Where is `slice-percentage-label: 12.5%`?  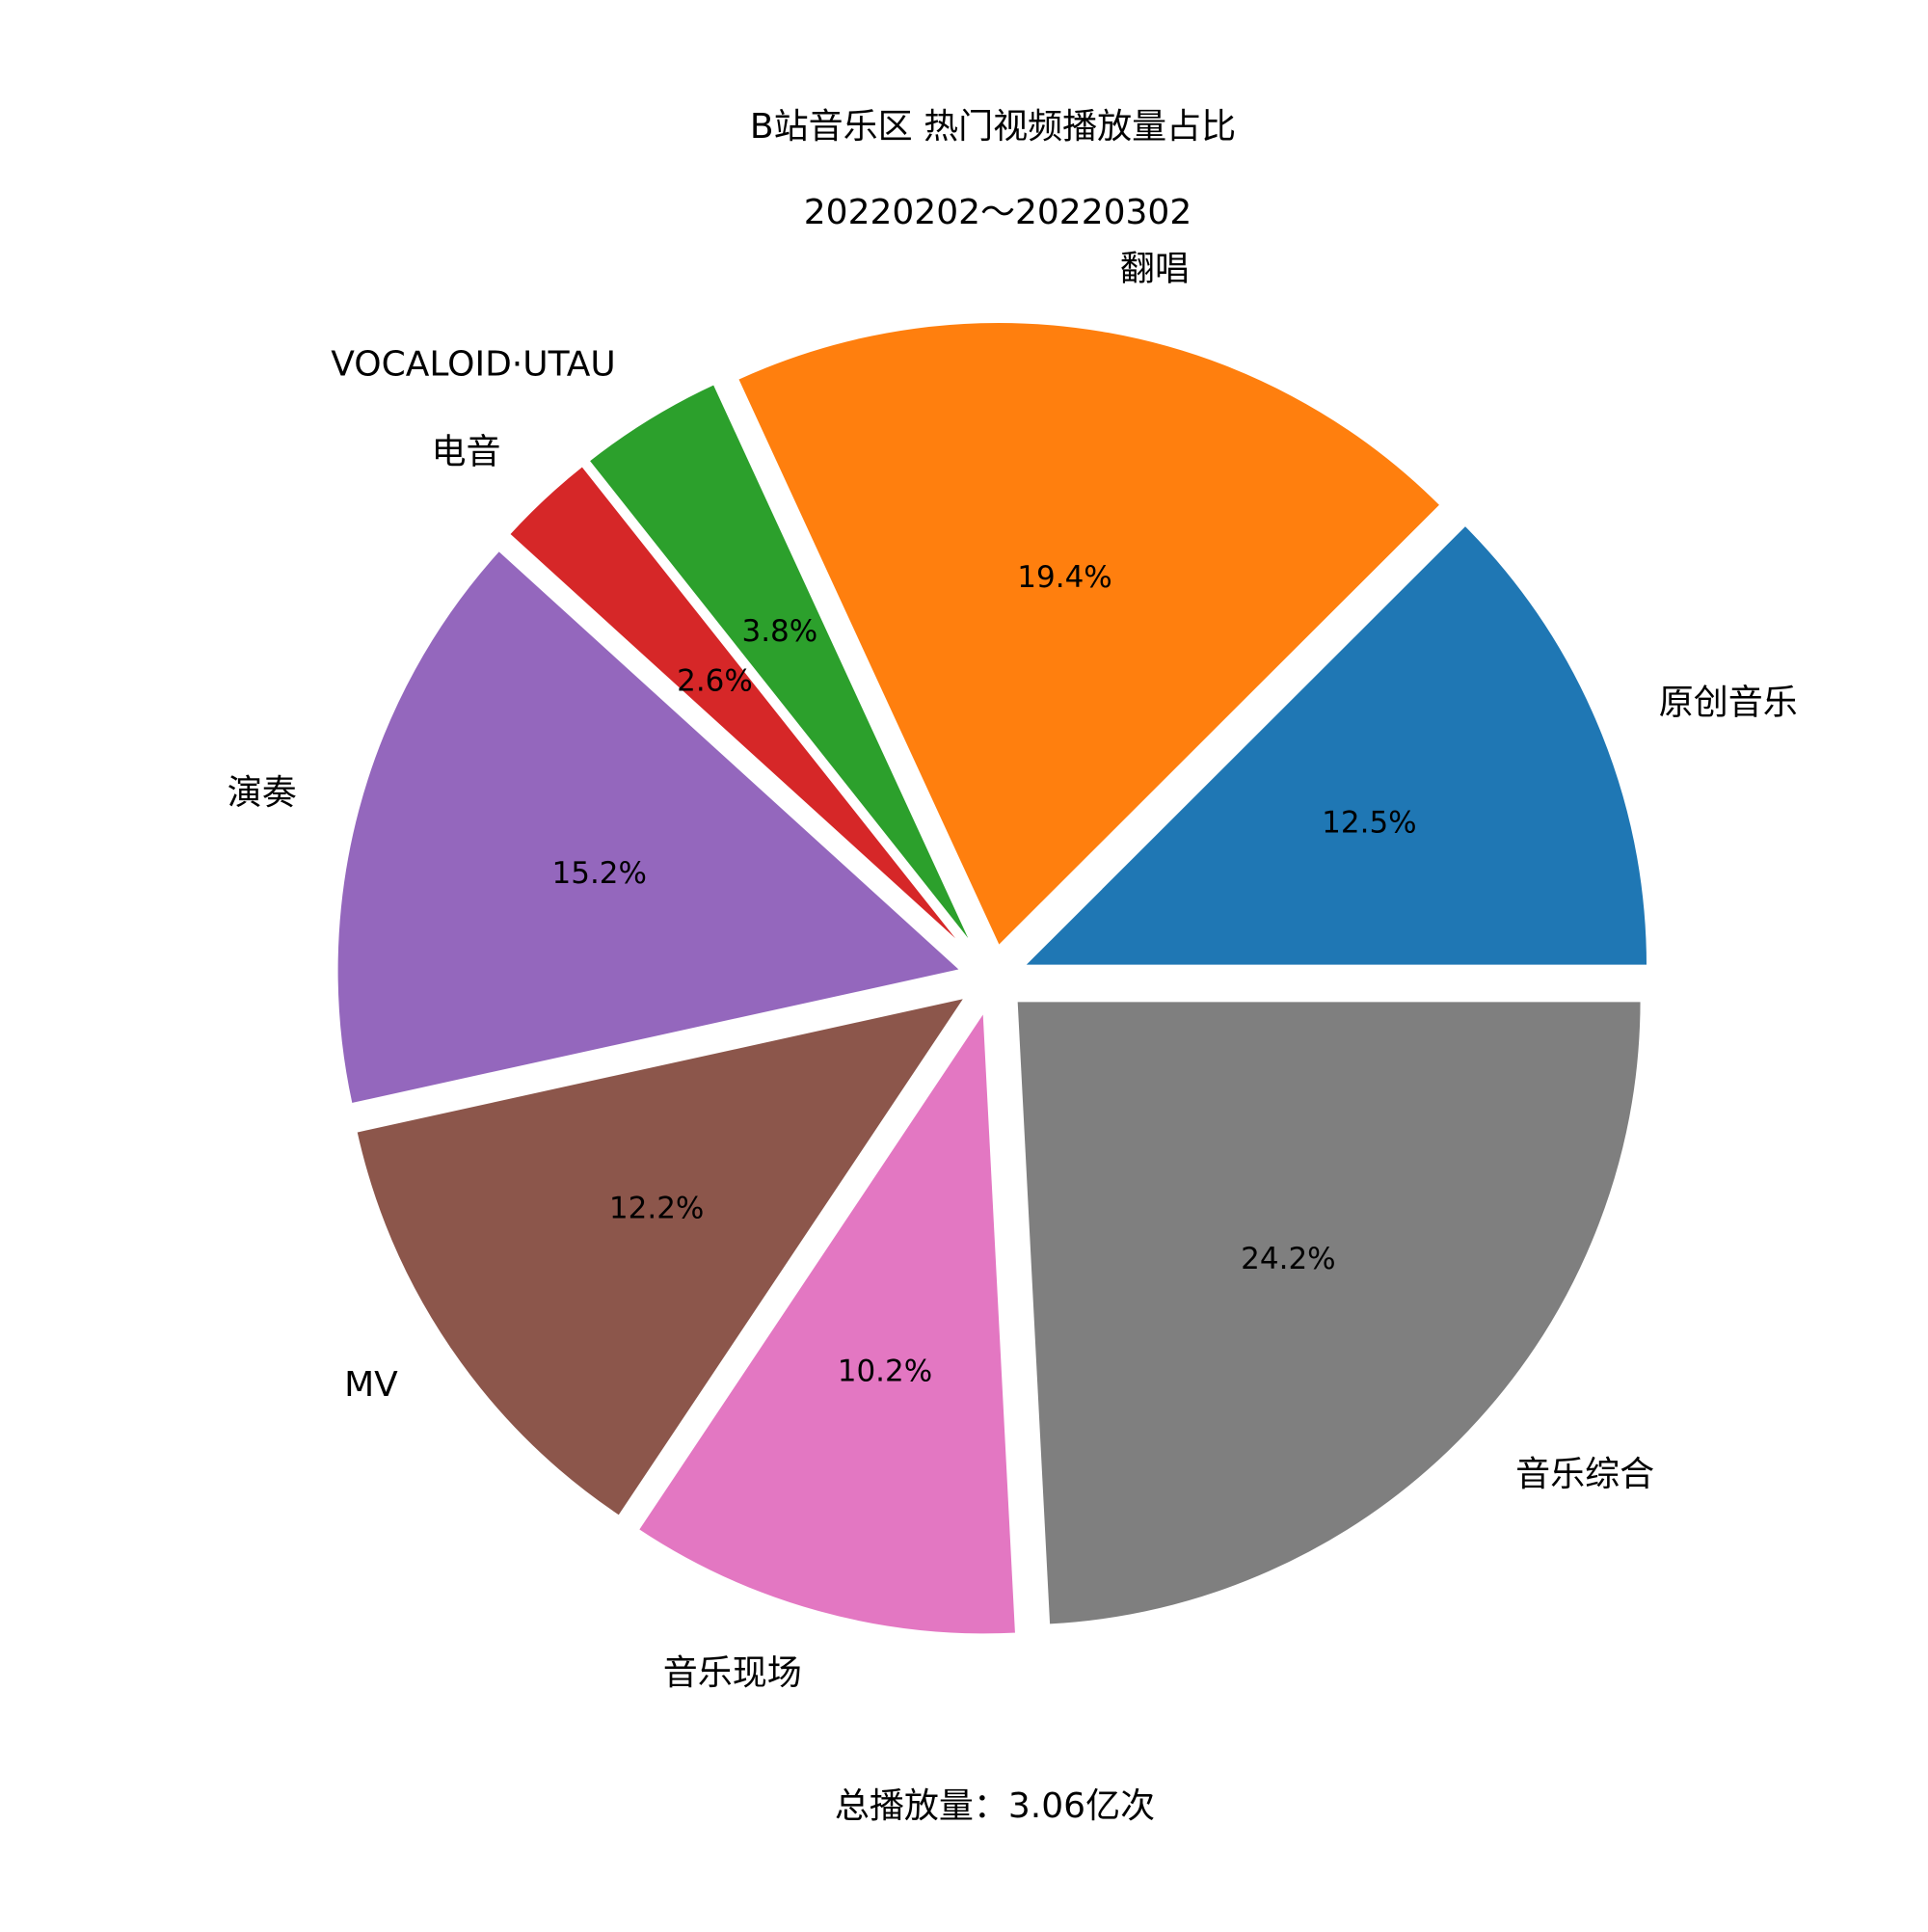 slice-percentage-label: 12.5% is located at coordinates (1369, 823).